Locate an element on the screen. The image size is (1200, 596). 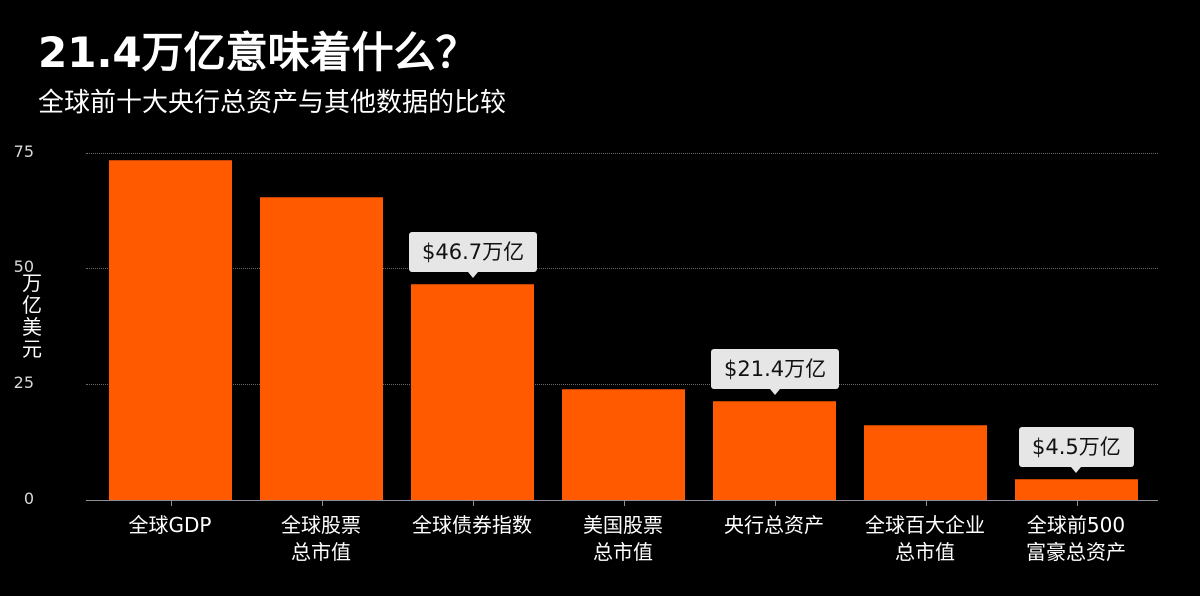
chart-subtitle: 全球前十大央行总资产与其他数据的比较 is located at coordinates (272, 103).